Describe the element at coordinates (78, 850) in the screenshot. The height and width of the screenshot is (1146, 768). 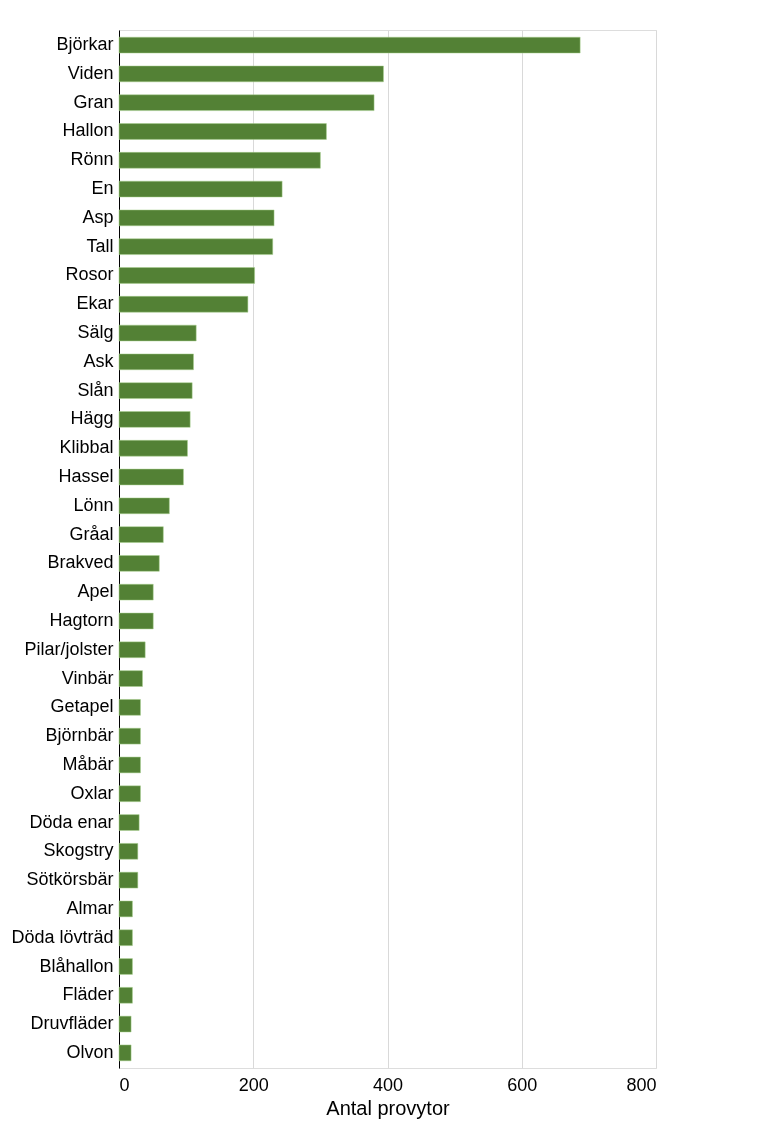
I see `y-tick-label: Skogstry` at that location.